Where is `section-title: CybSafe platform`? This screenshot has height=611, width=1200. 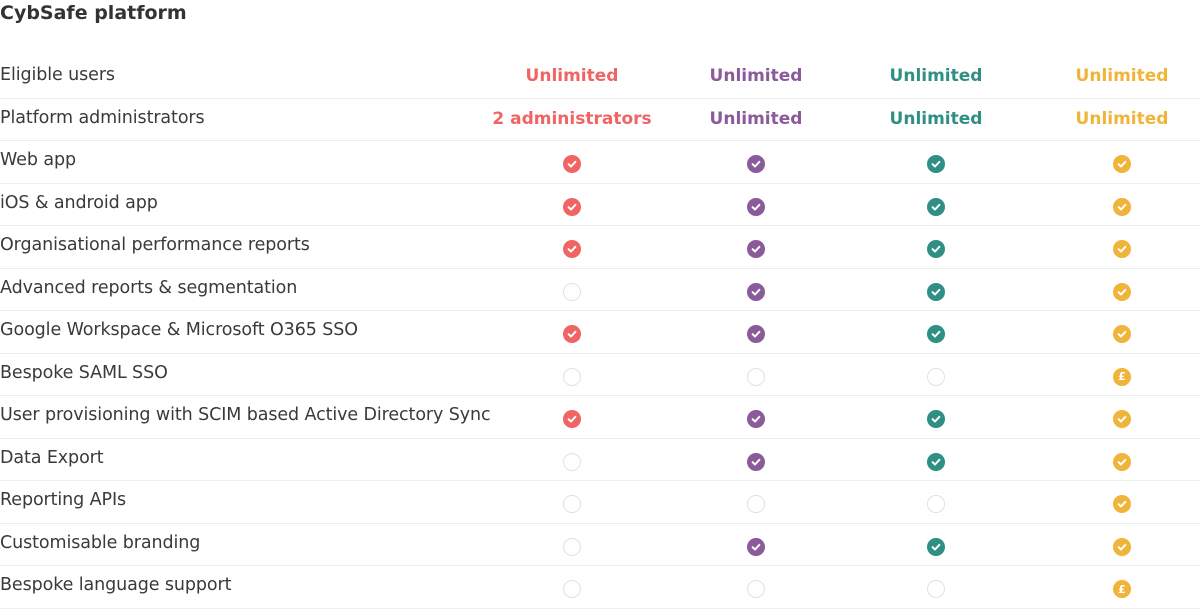 section-title: CybSafe platform is located at coordinates (93, 13).